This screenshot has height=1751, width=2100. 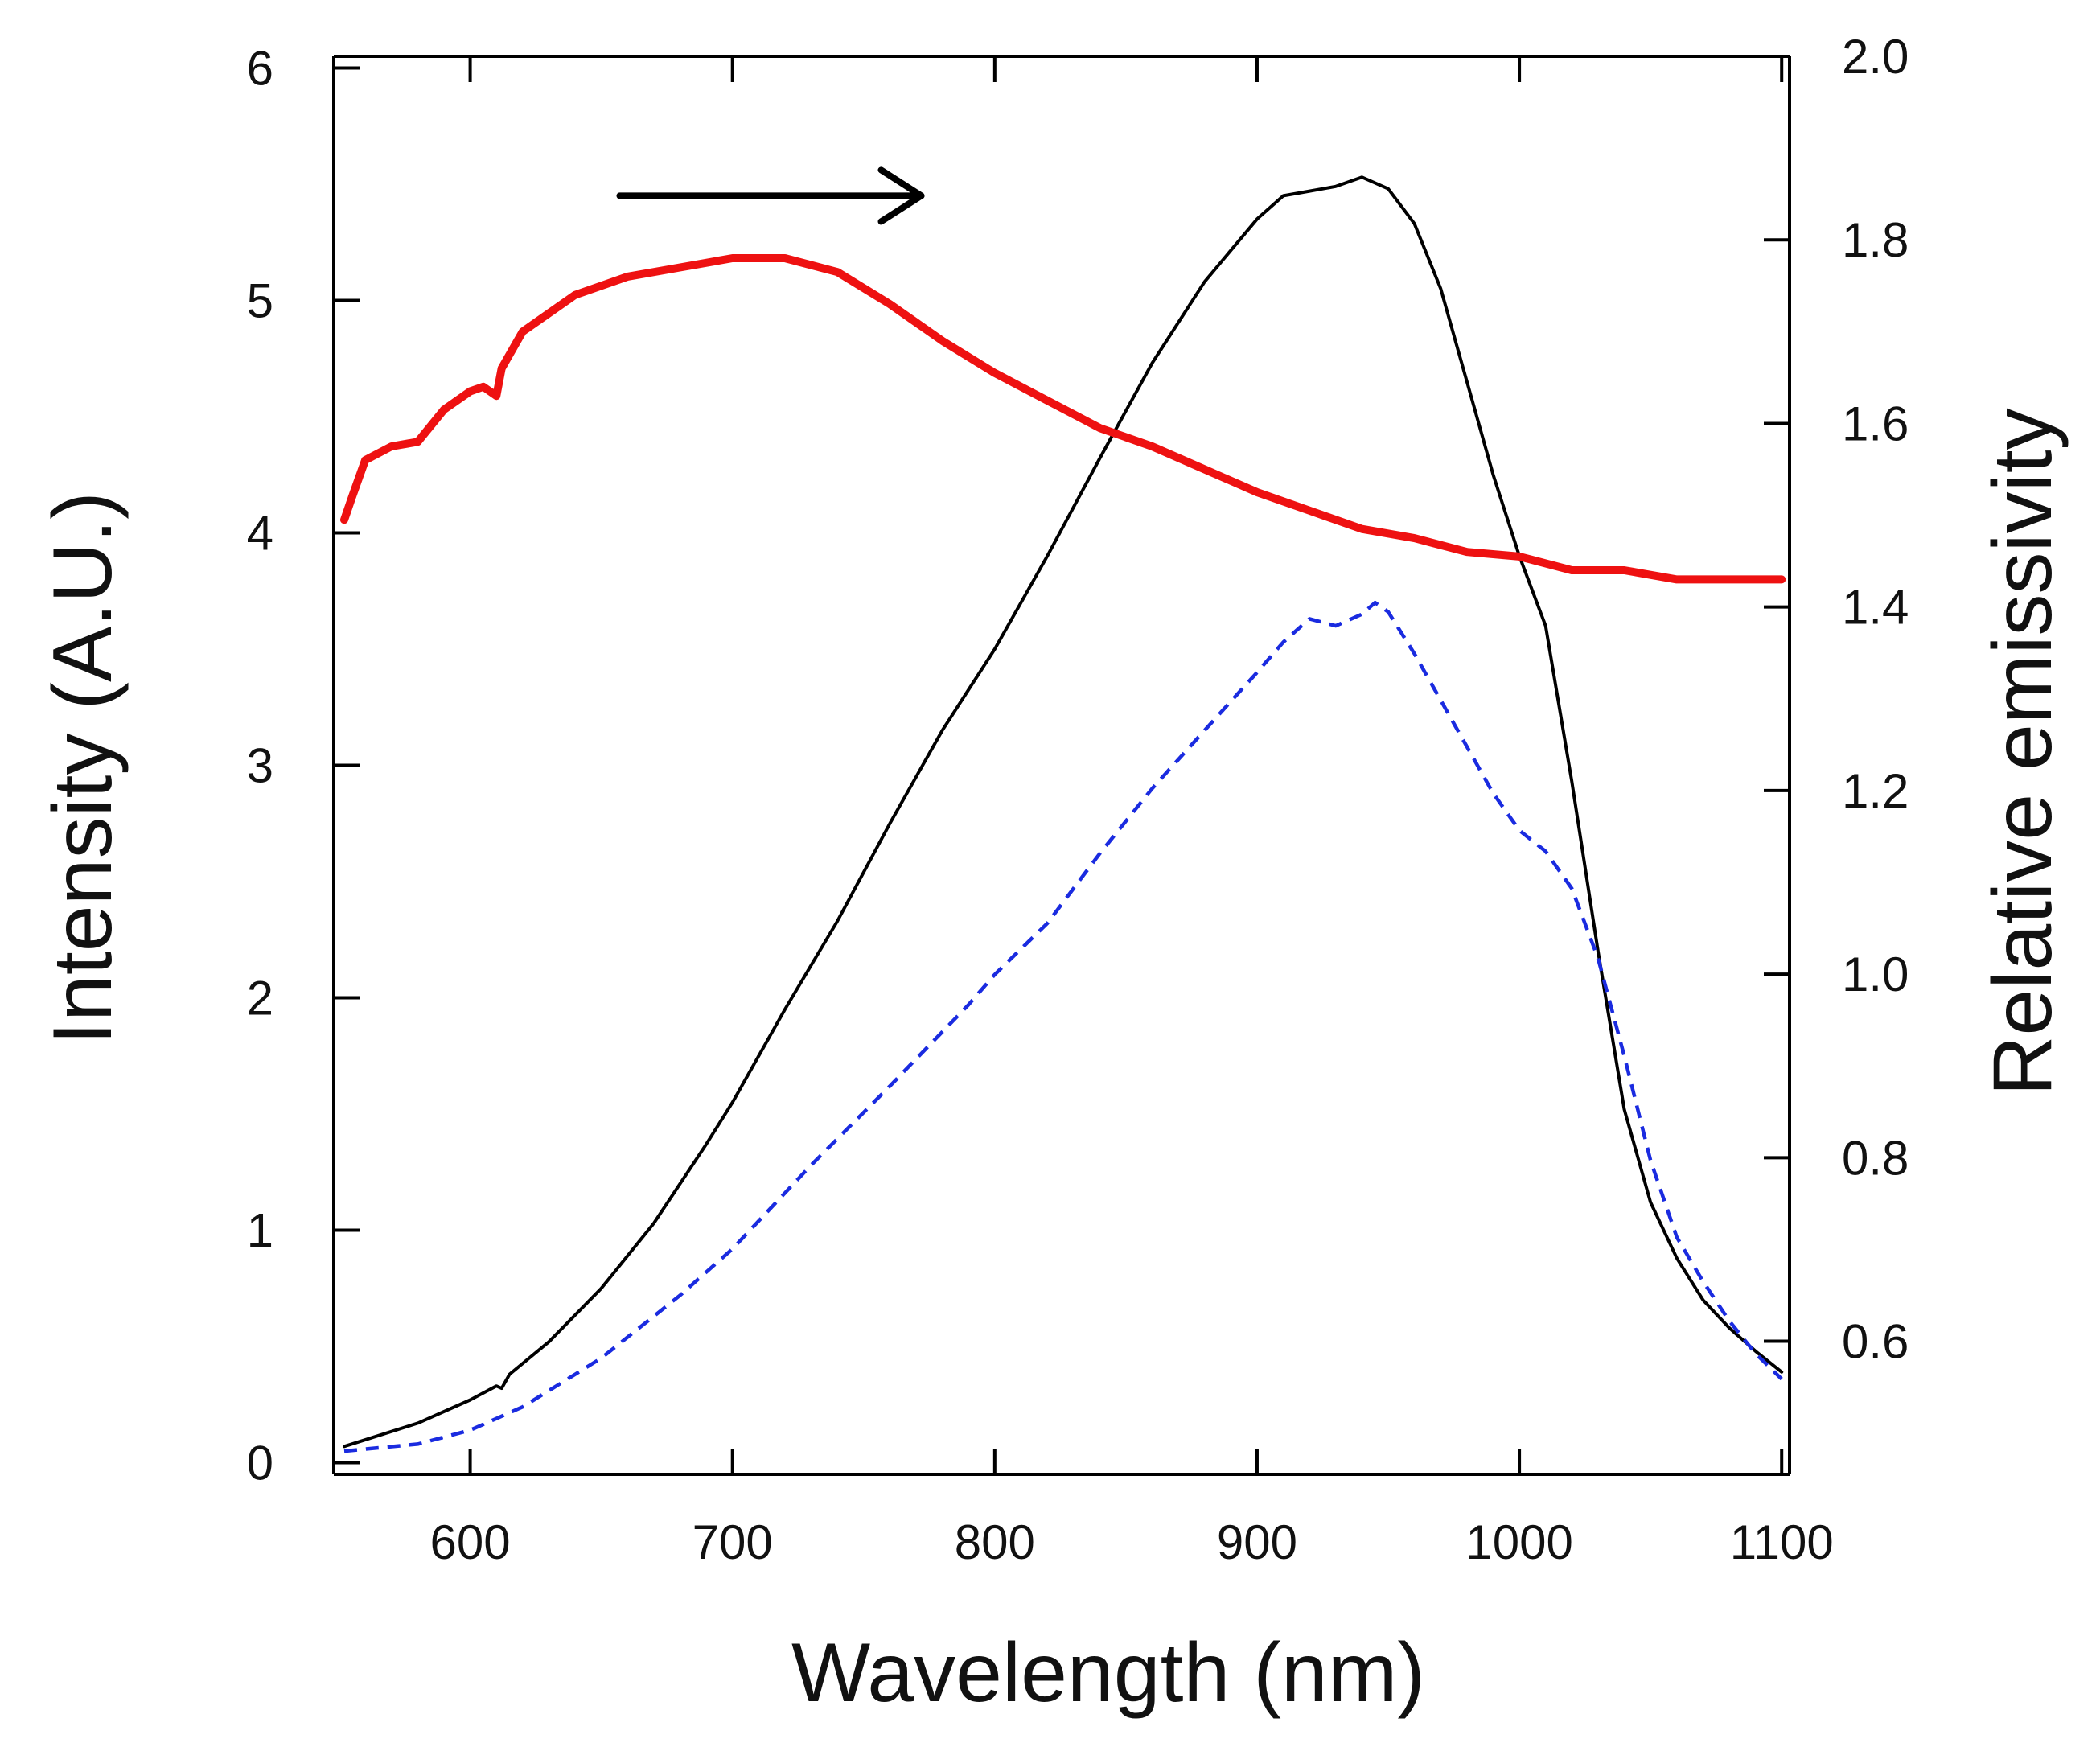 I want to click on y-axis-left-title: Intensity (A.U.), so click(x=82, y=768).